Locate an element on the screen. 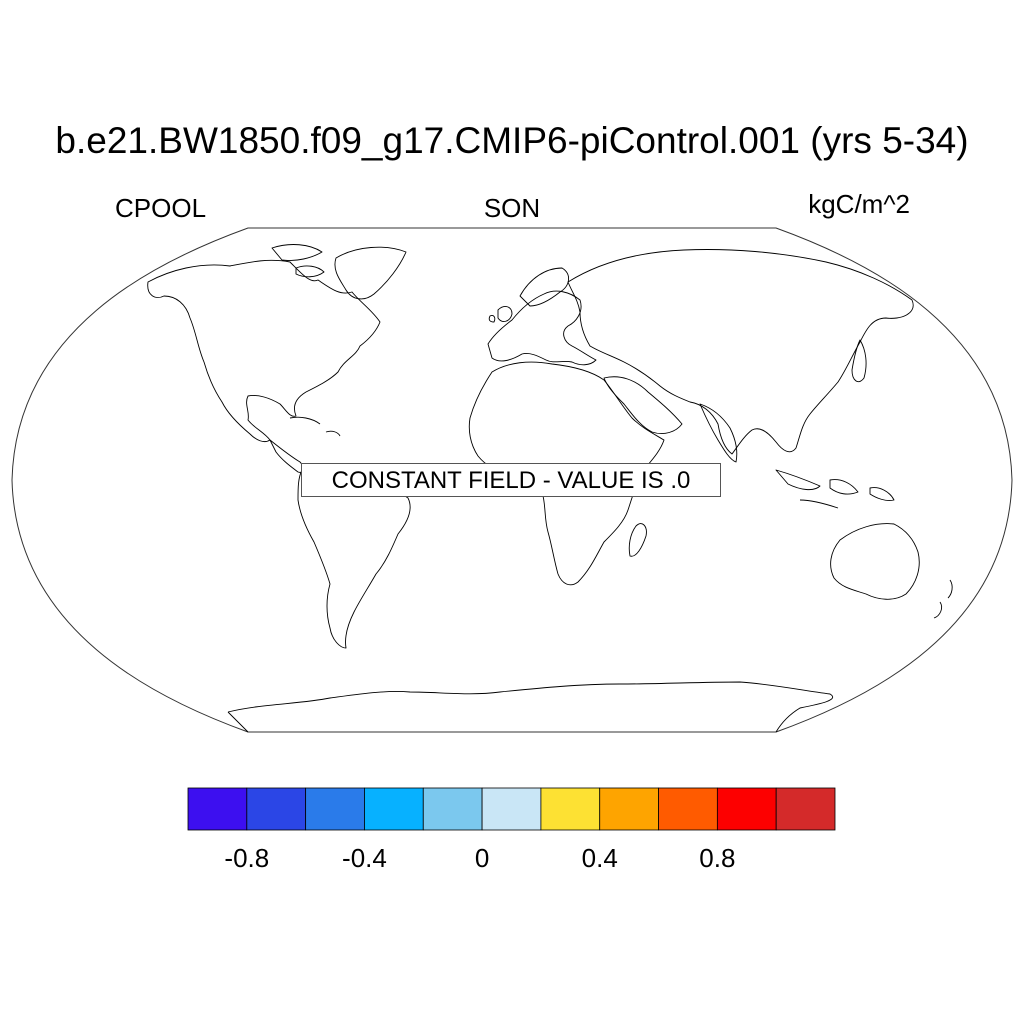 The width and height of the screenshot is (1024, 1024). coast-australia is located at coordinates (875, 561).